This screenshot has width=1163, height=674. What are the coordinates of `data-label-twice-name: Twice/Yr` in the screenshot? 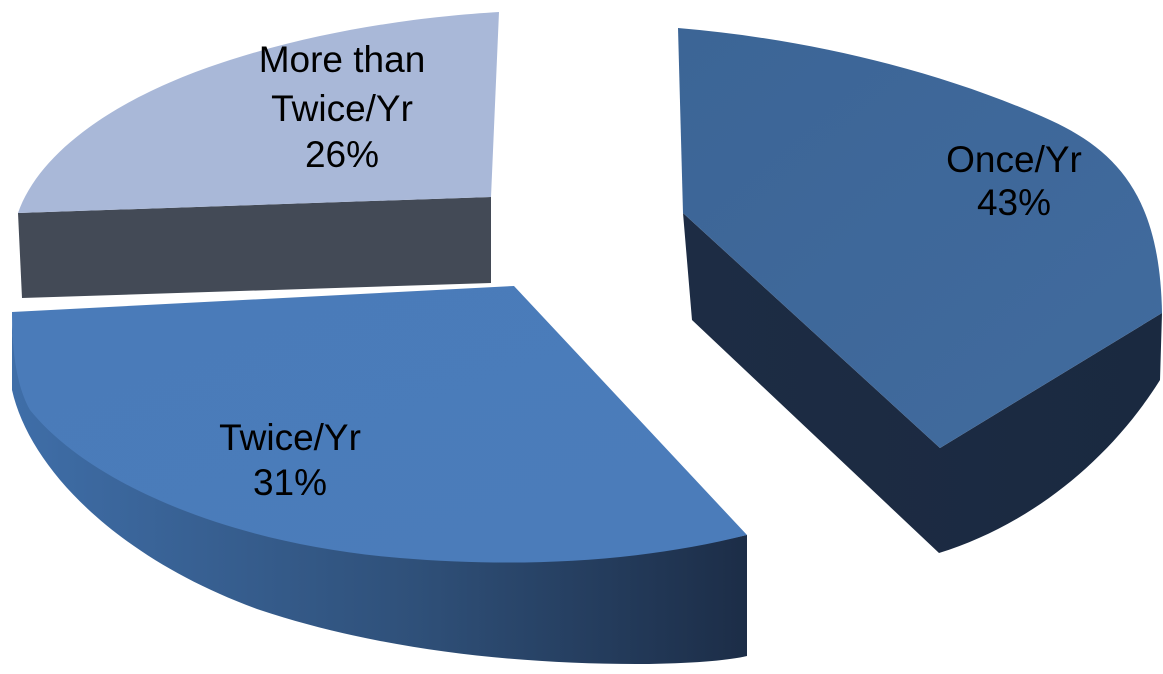 It's located at (290, 437).